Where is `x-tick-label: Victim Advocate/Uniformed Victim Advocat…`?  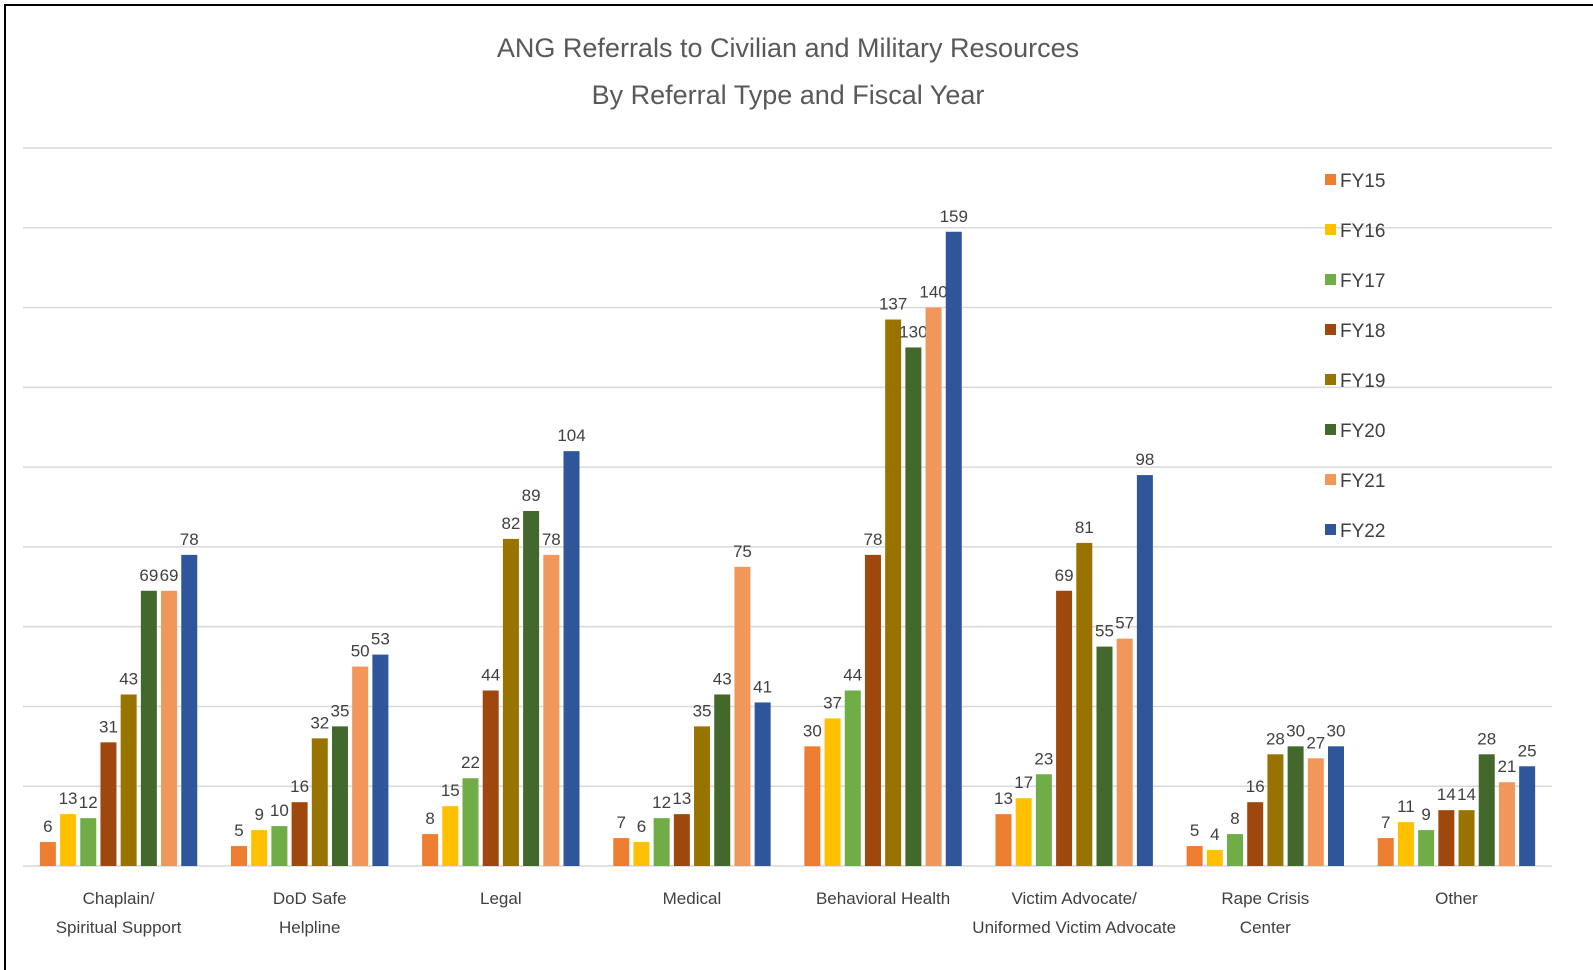
x-tick-label: Victim Advocate/Uniformed Victim Advocat… is located at coordinates (1074, 913).